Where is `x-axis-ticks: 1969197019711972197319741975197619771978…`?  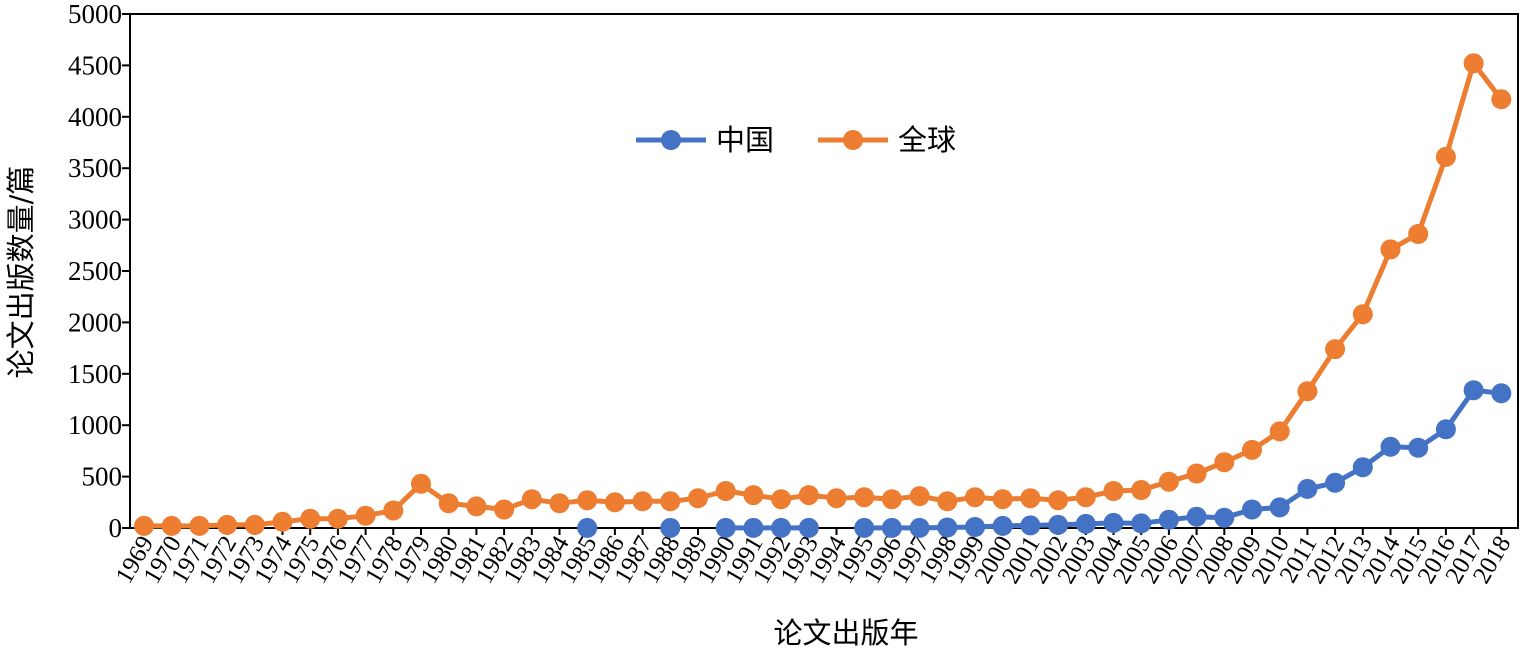 x-axis-ticks: 1969197019711972197319741975197619771978… is located at coordinates (813, 558).